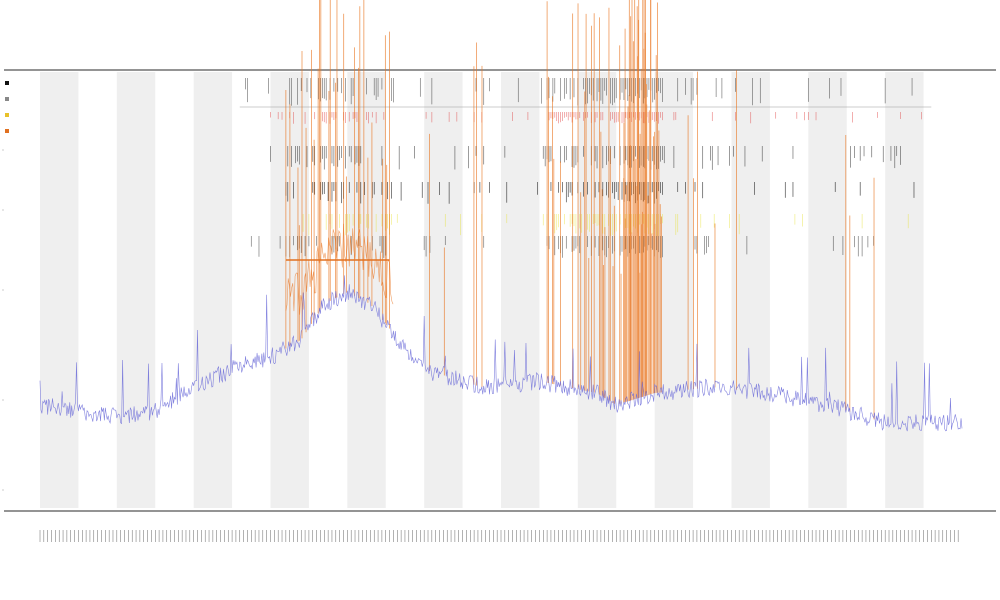  I want to click on y-axis-ticks, so click(3, 320).